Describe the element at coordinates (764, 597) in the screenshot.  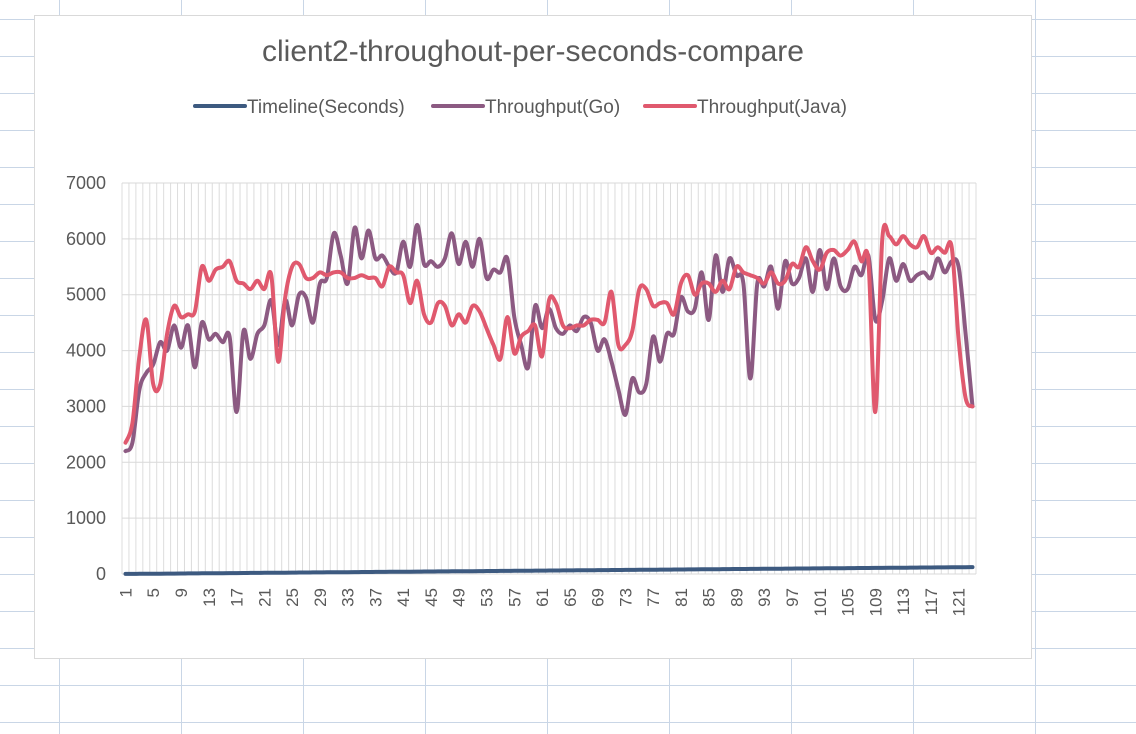
I see `x-tick-label: 93` at that location.